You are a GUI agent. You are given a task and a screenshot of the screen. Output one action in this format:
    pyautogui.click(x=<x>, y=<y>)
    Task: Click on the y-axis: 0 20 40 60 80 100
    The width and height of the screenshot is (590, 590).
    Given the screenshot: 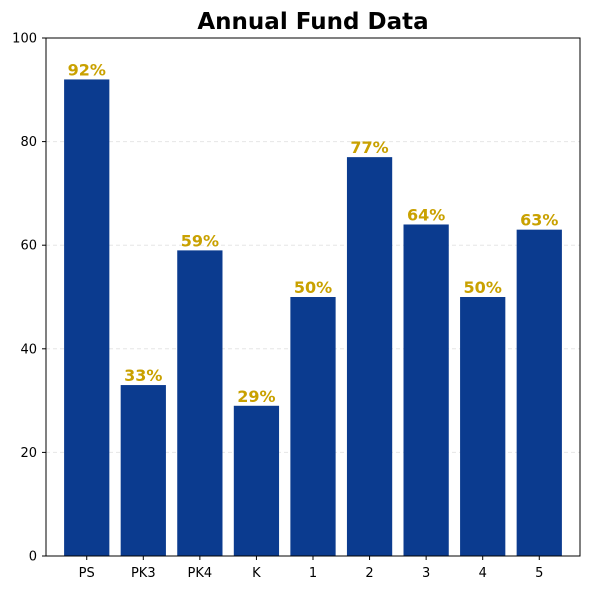 What is the action you would take?
    pyautogui.click(x=29, y=298)
    